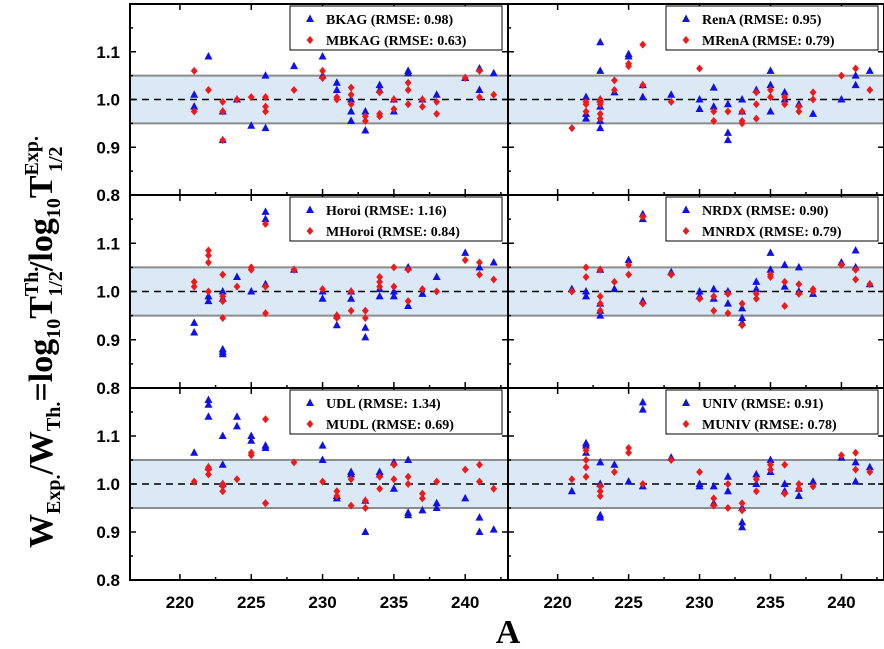  I want to click on y-label-w: W, so click(41, 531).